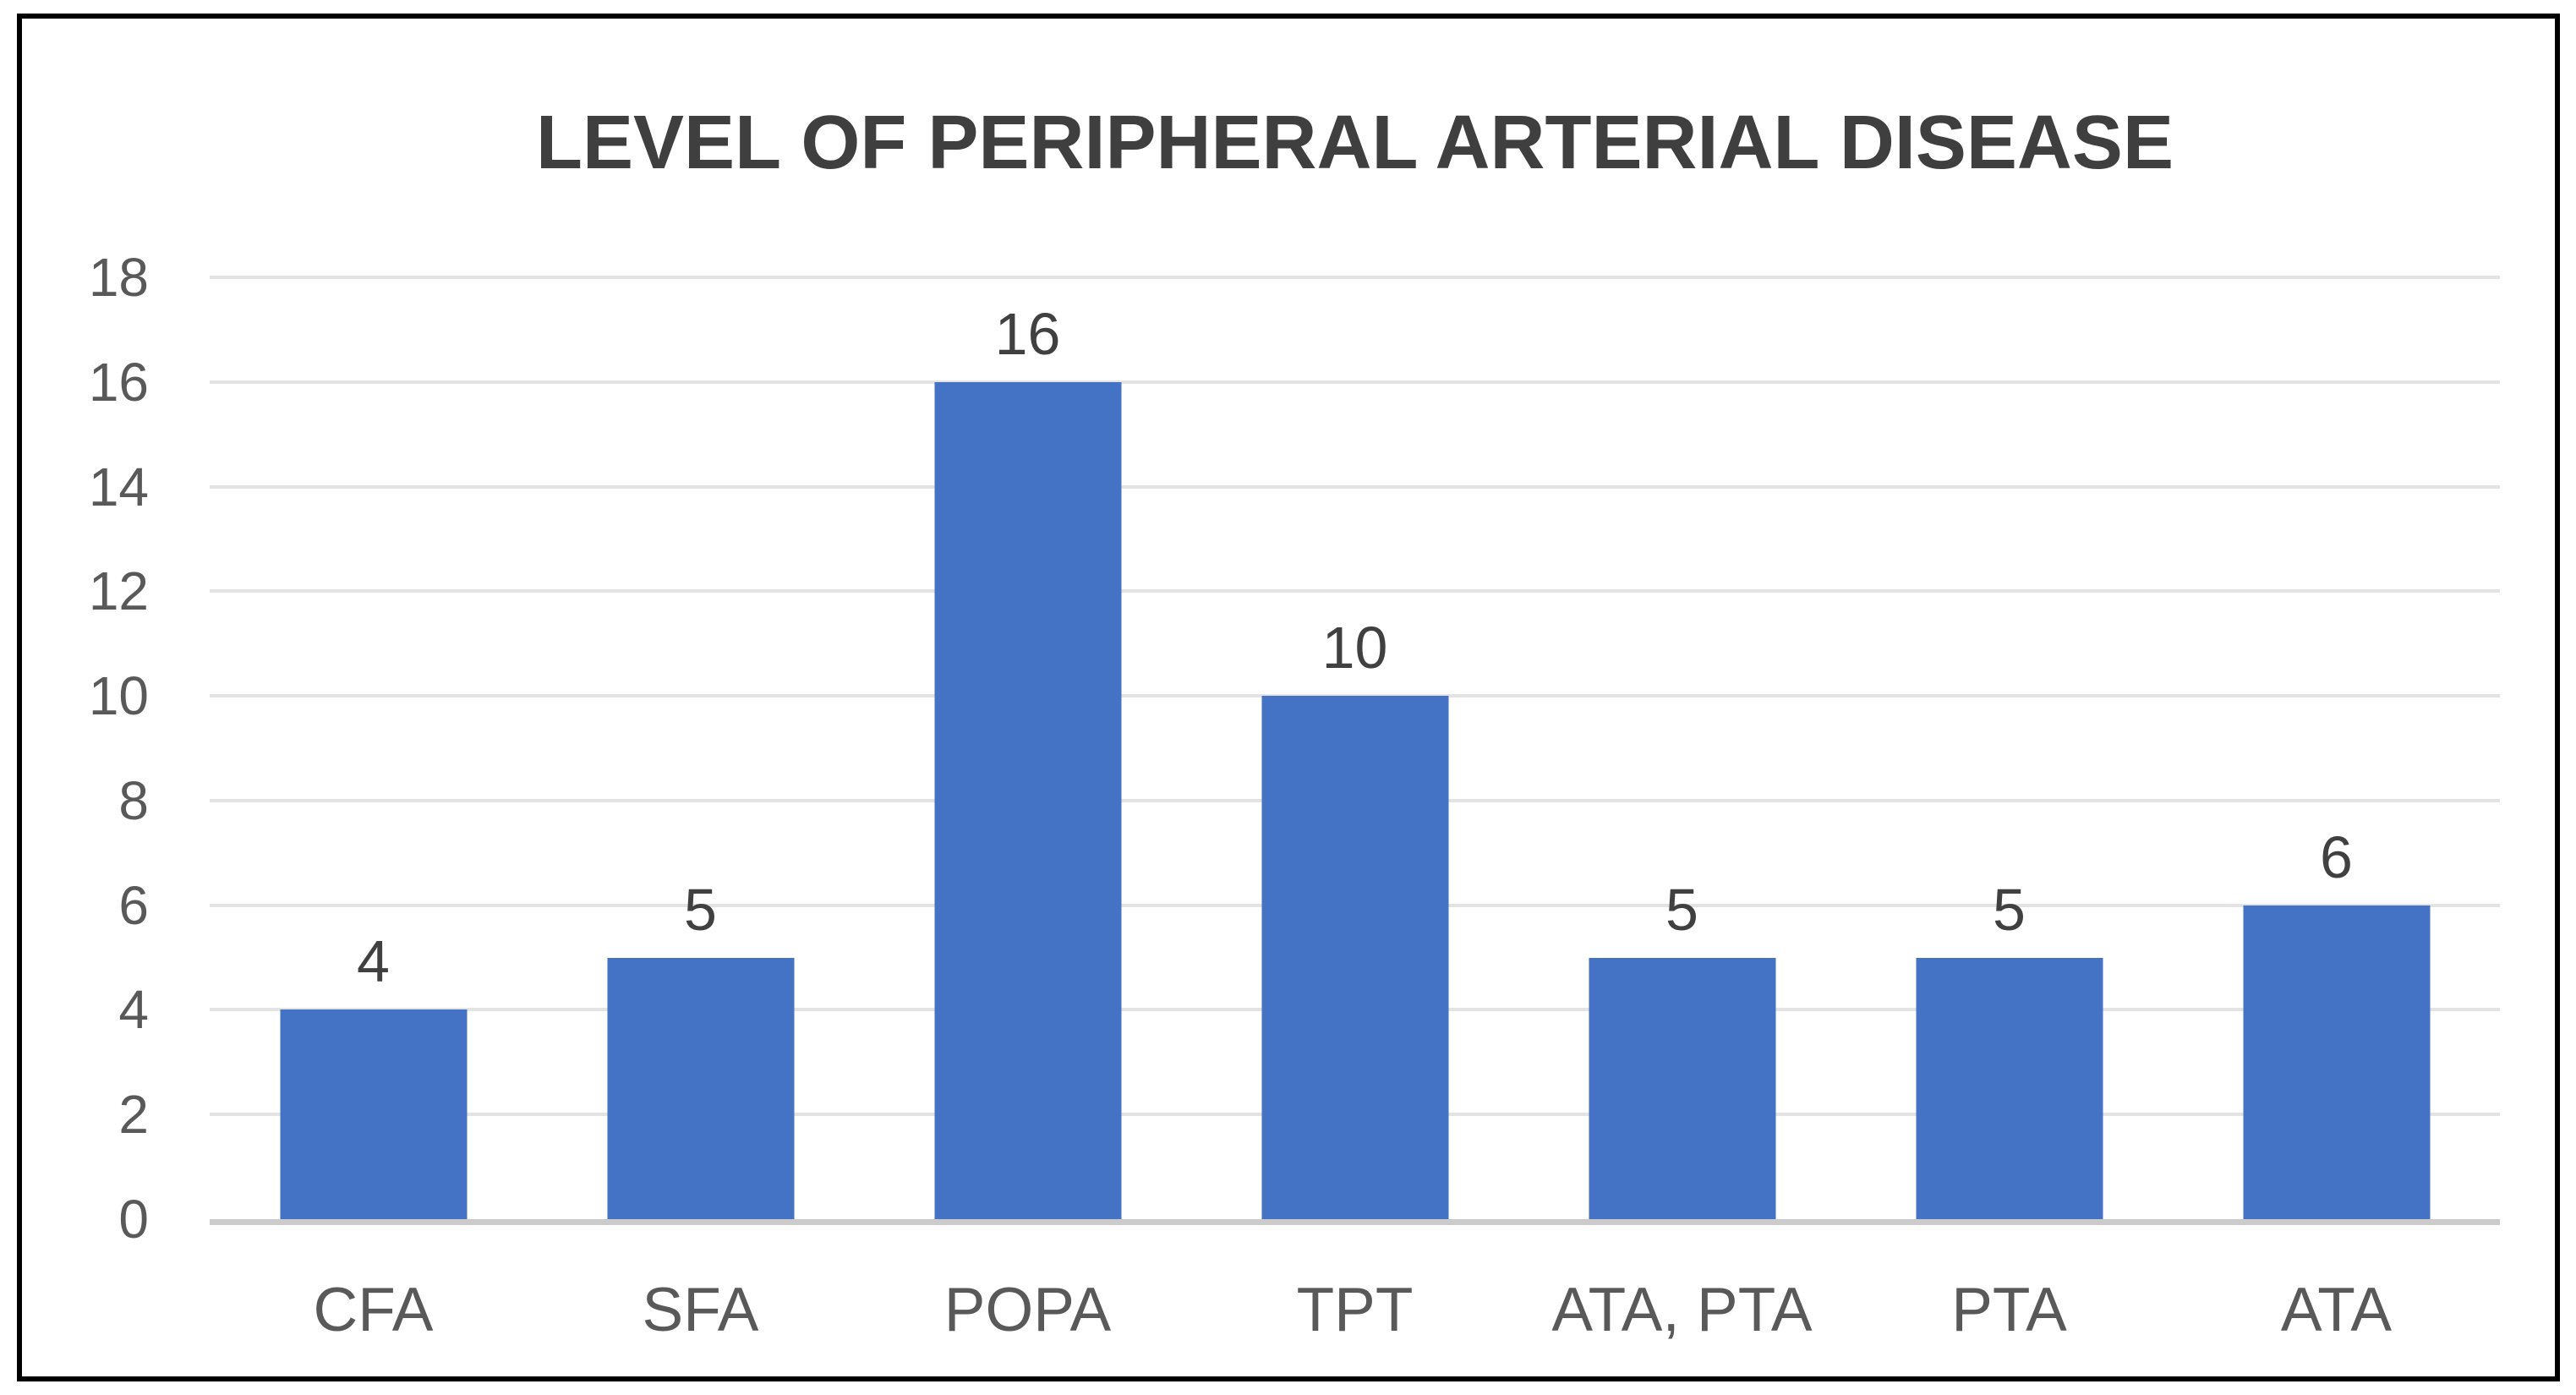 The width and height of the screenshot is (2576, 1395). I want to click on category-label-pta: PTA, so click(2009, 1310).